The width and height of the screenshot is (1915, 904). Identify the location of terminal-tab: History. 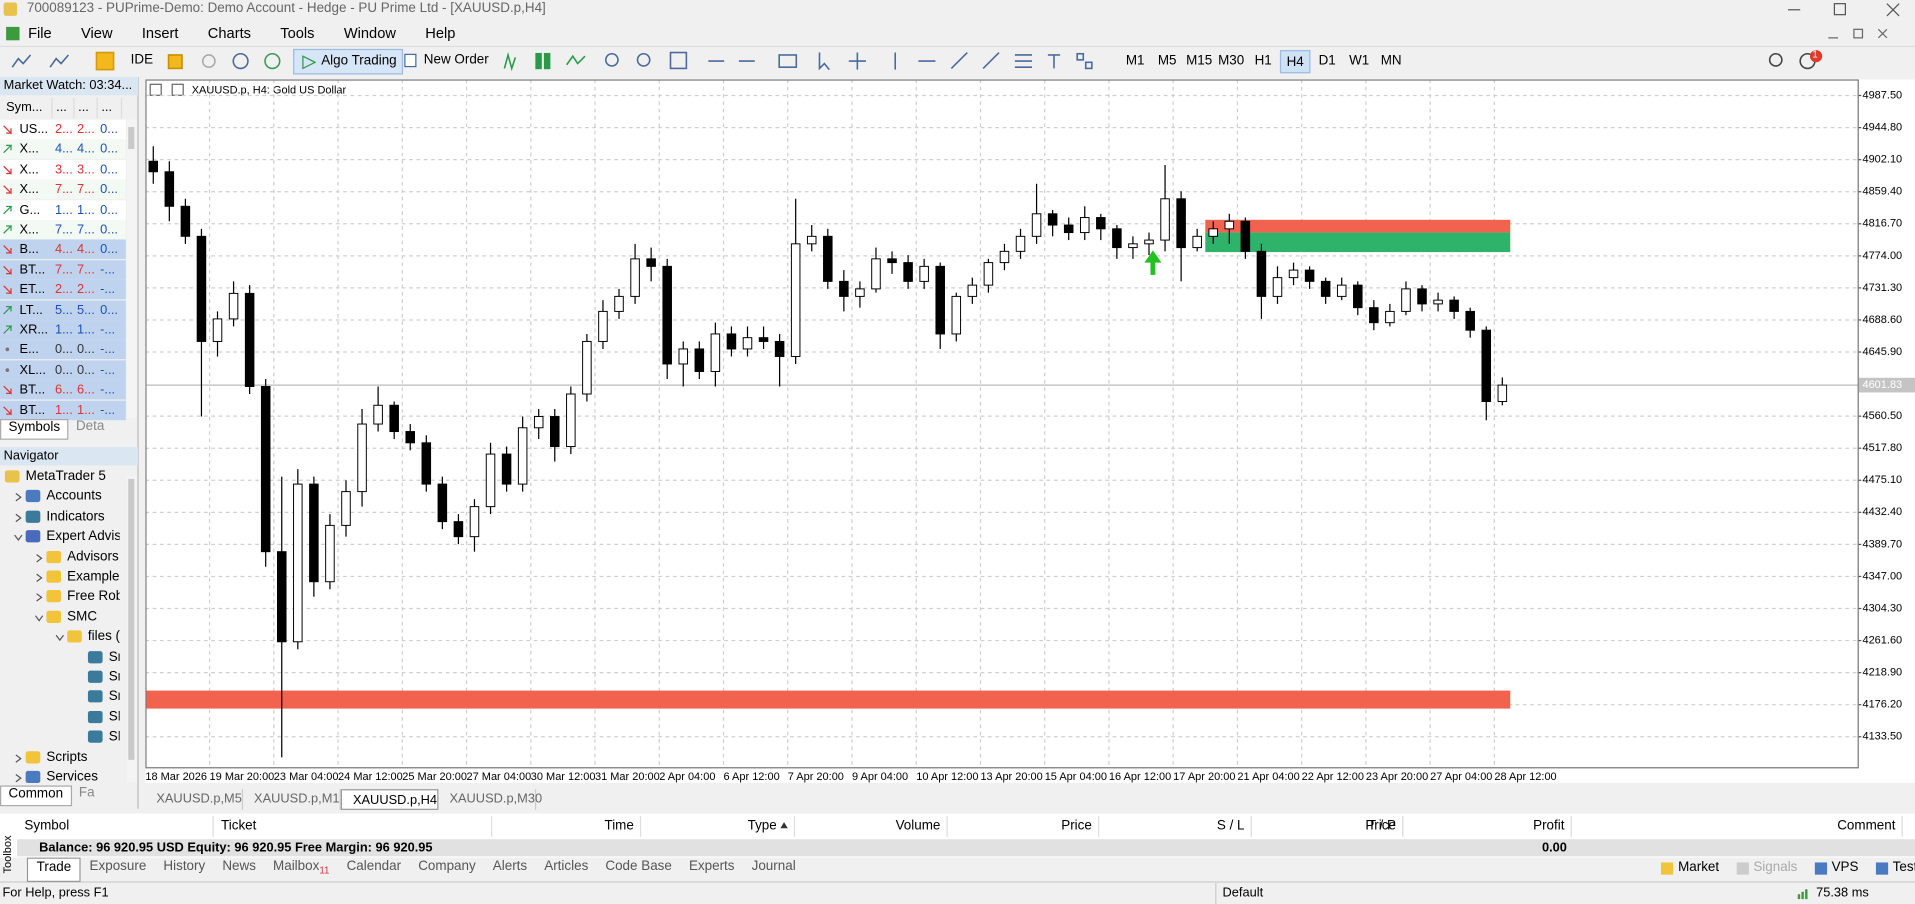
(184, 866).